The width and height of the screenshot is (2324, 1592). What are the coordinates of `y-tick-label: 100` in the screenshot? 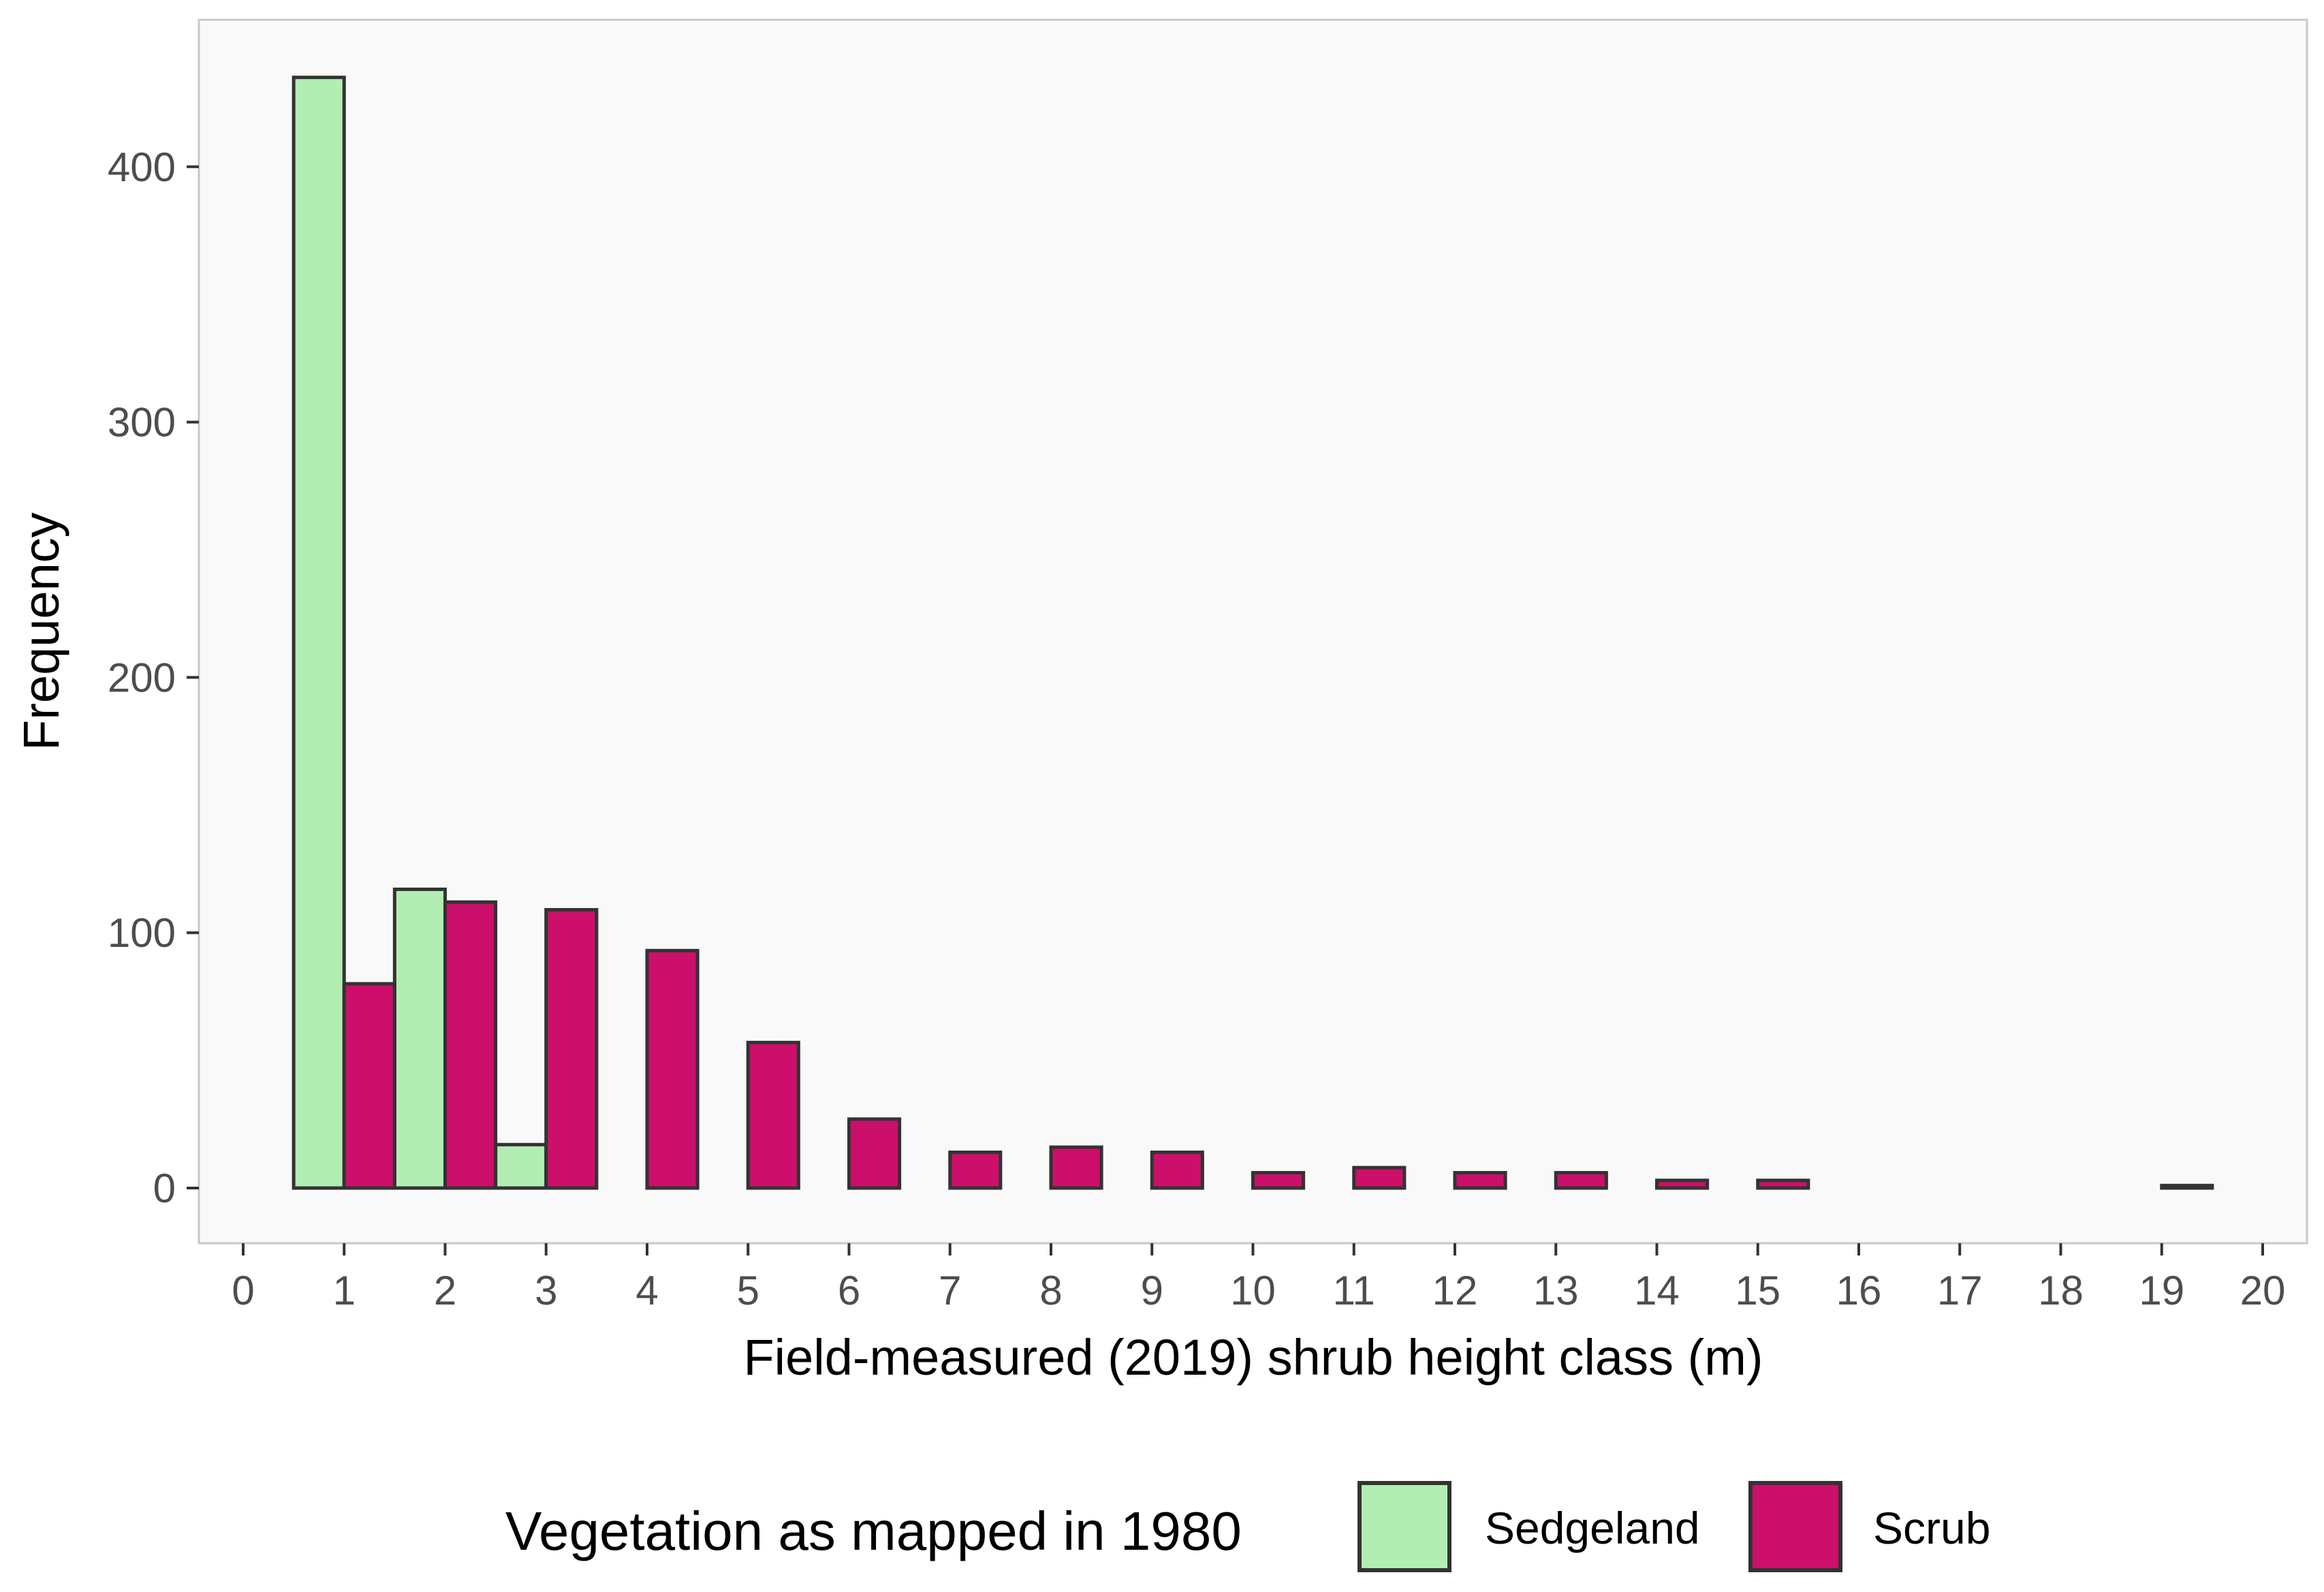 It's located at (142, 933).